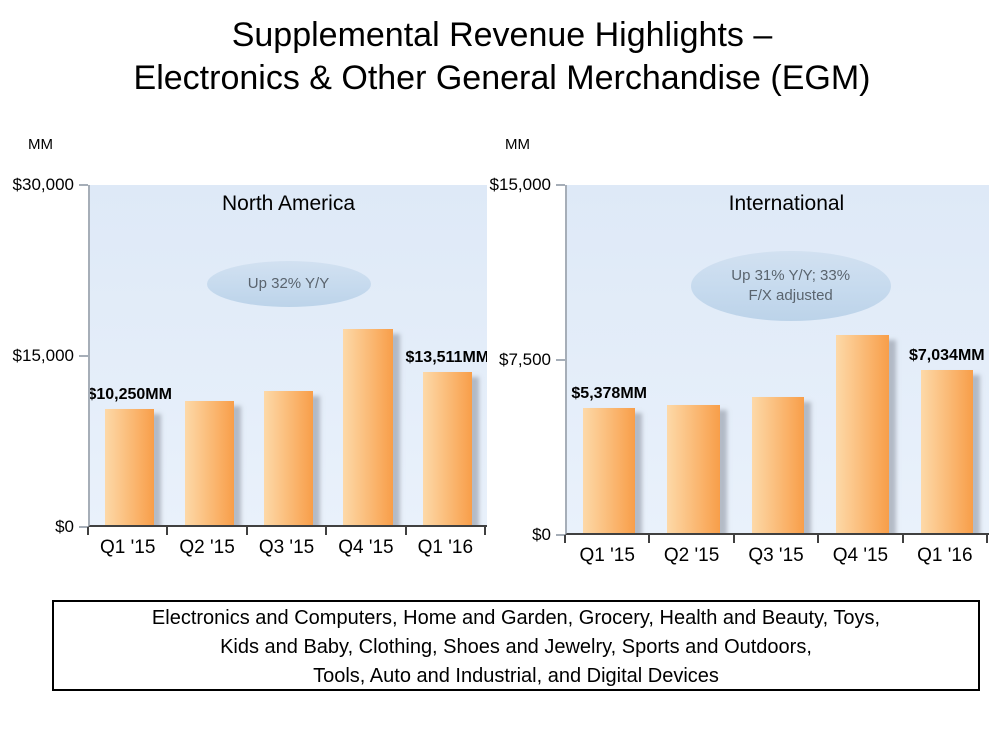  What do you see at coordinates (947, 355) in the screenshot?
I see `bar-value-label: $7,034MM` at bounding box center [947, 355].